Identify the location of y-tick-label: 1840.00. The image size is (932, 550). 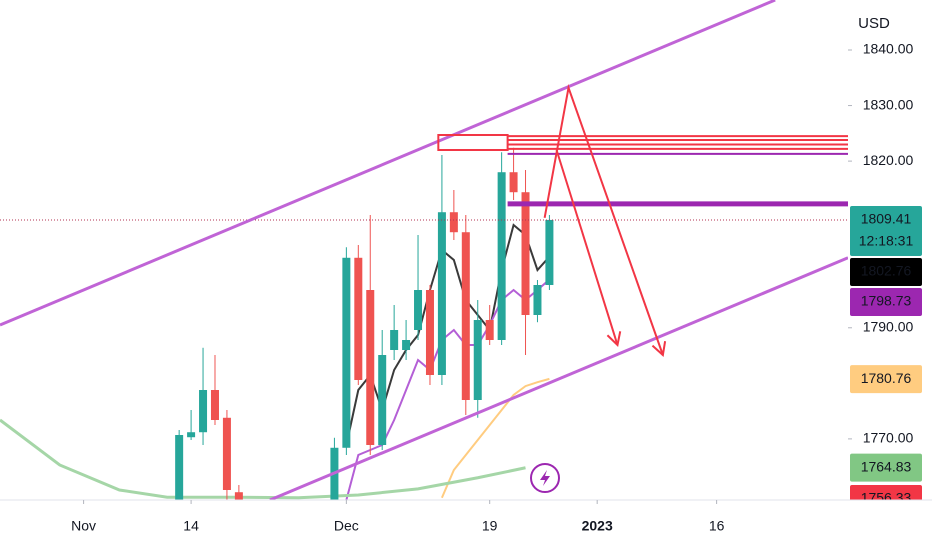
(888, 49).